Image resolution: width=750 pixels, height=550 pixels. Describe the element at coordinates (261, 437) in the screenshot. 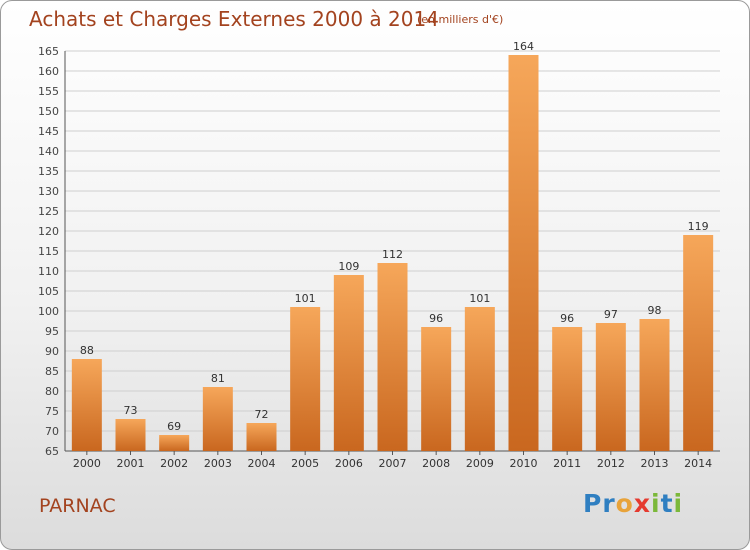

I see `bar-2004` at that location.